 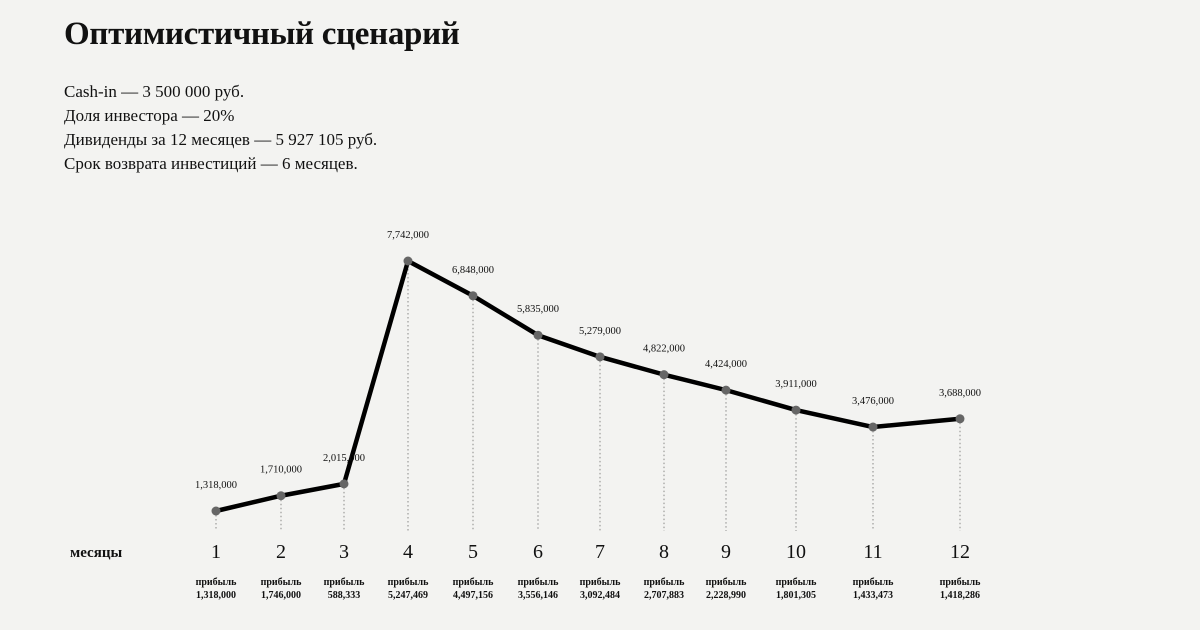 I want to click on x-tick-label-7: 7, so click(x=600, y=552).